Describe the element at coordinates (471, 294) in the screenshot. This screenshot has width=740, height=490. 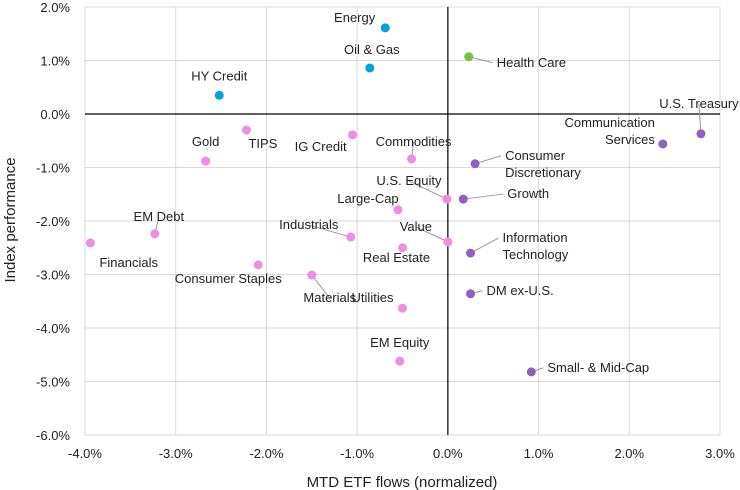
I see `point-dm-ex-u-s` at that location.